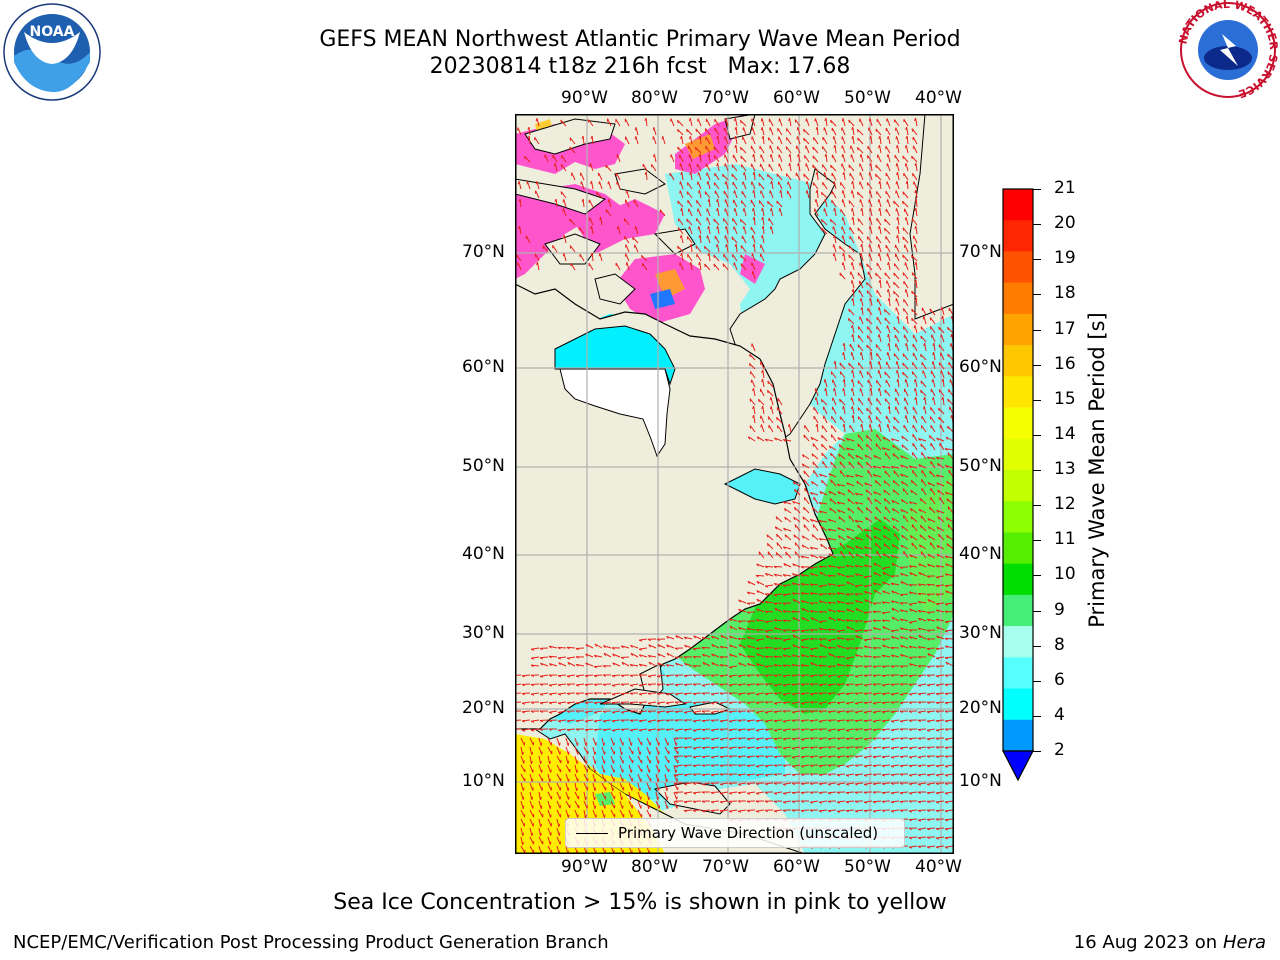  Describe the element at coordinates (1037, 506) in the screenshot. I see `colorbar-tick-mark` at that location.